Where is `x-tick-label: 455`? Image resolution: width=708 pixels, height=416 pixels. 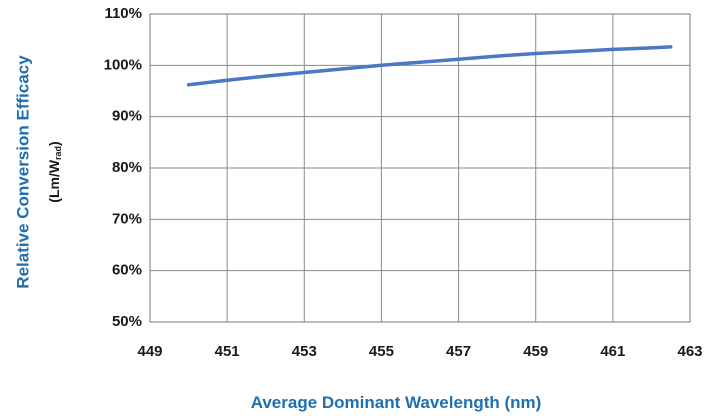 x-tick-label: 455 is located at coordinates (381, 351).